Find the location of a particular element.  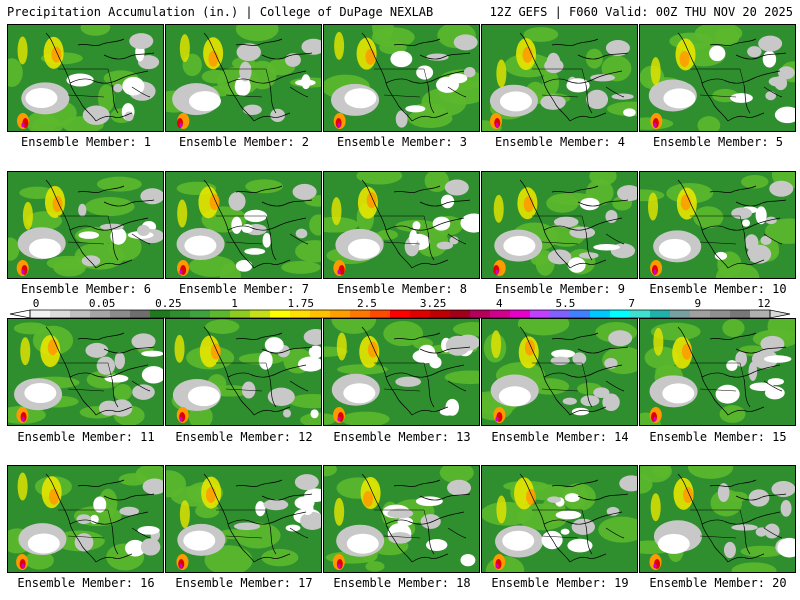

panel-label: Ensemble Member: 7 is located at coordinates (244, 289).